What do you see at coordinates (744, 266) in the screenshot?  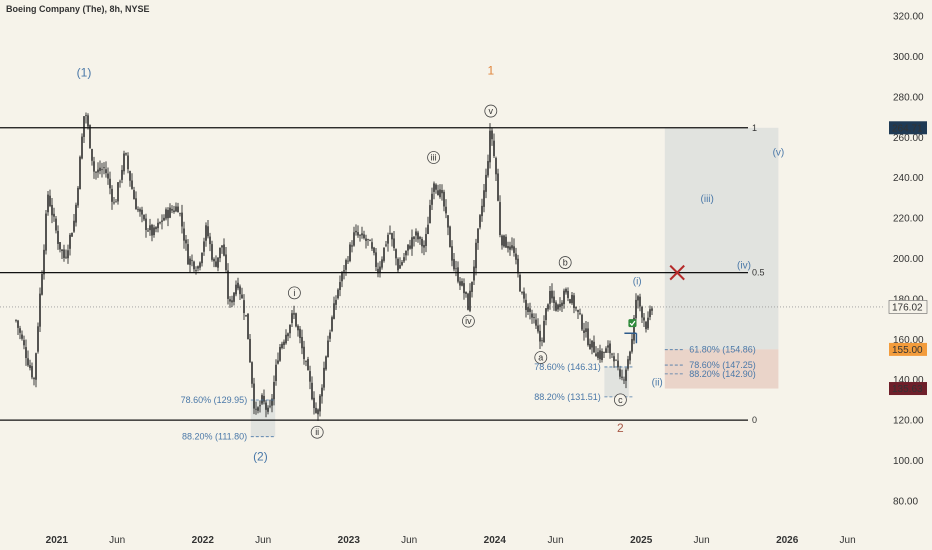 I see `wave-label-iv: (iv)` at bounding box center [744, 266].